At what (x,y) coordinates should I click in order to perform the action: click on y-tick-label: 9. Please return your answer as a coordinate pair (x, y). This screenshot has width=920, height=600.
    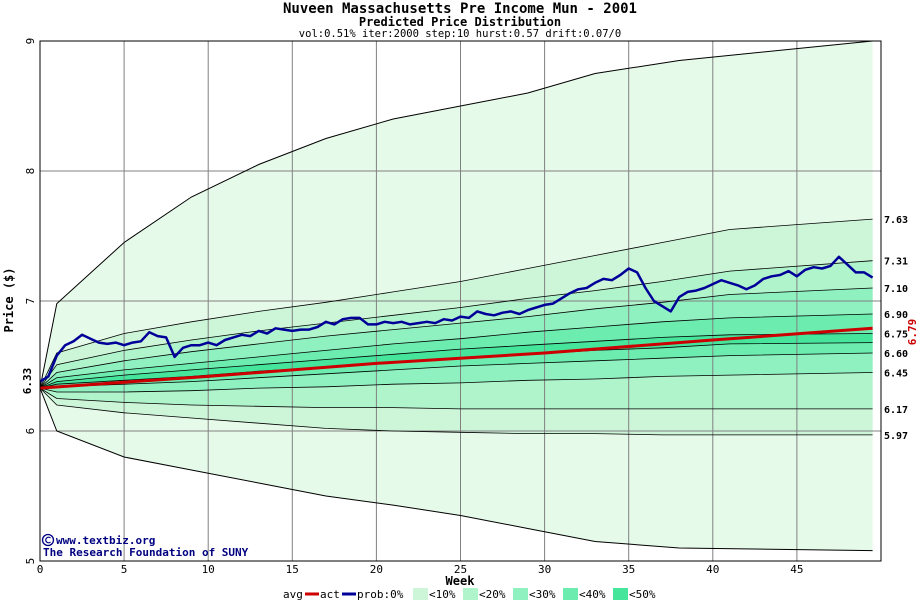
    Looking at the image, I should click on (30, 41).